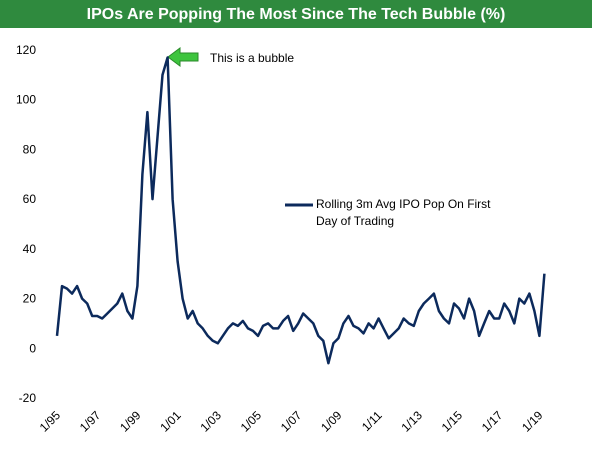 This screenshot has height=458, width=592. I want to click on y-tick-label: 80, so click(30, 149).